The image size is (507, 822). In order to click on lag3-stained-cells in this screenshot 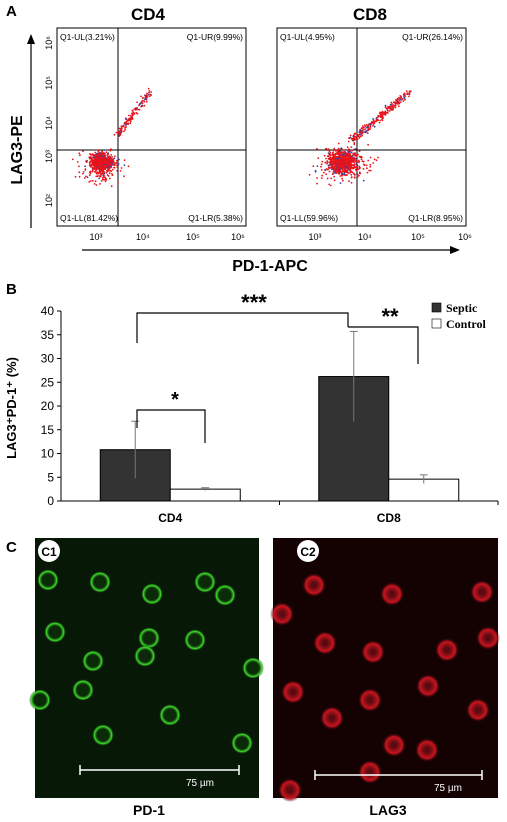, I will do `click(385, 687)`.